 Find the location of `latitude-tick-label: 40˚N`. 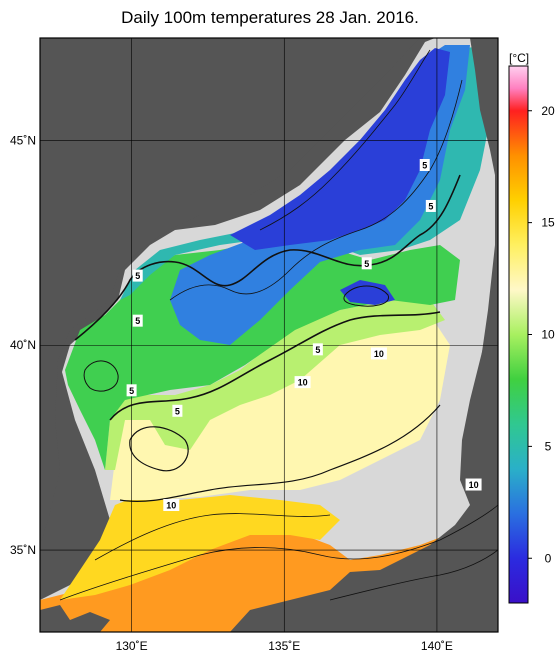

latitude-tick-label: 40˚N is located at coordinates (23, 345).